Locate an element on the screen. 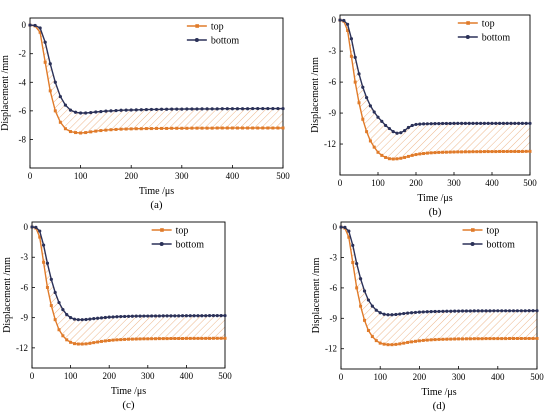  series-line-bottom is located at coordinates (156, 69).